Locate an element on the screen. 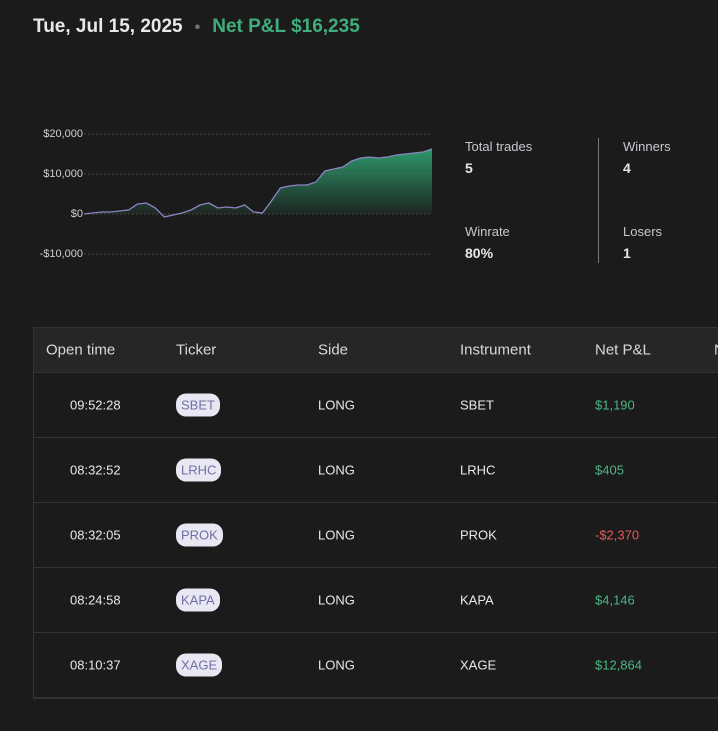 The height and width of the screenshot is (731, 718). cell-text: $1,190 is located at coordinates (615, 405).